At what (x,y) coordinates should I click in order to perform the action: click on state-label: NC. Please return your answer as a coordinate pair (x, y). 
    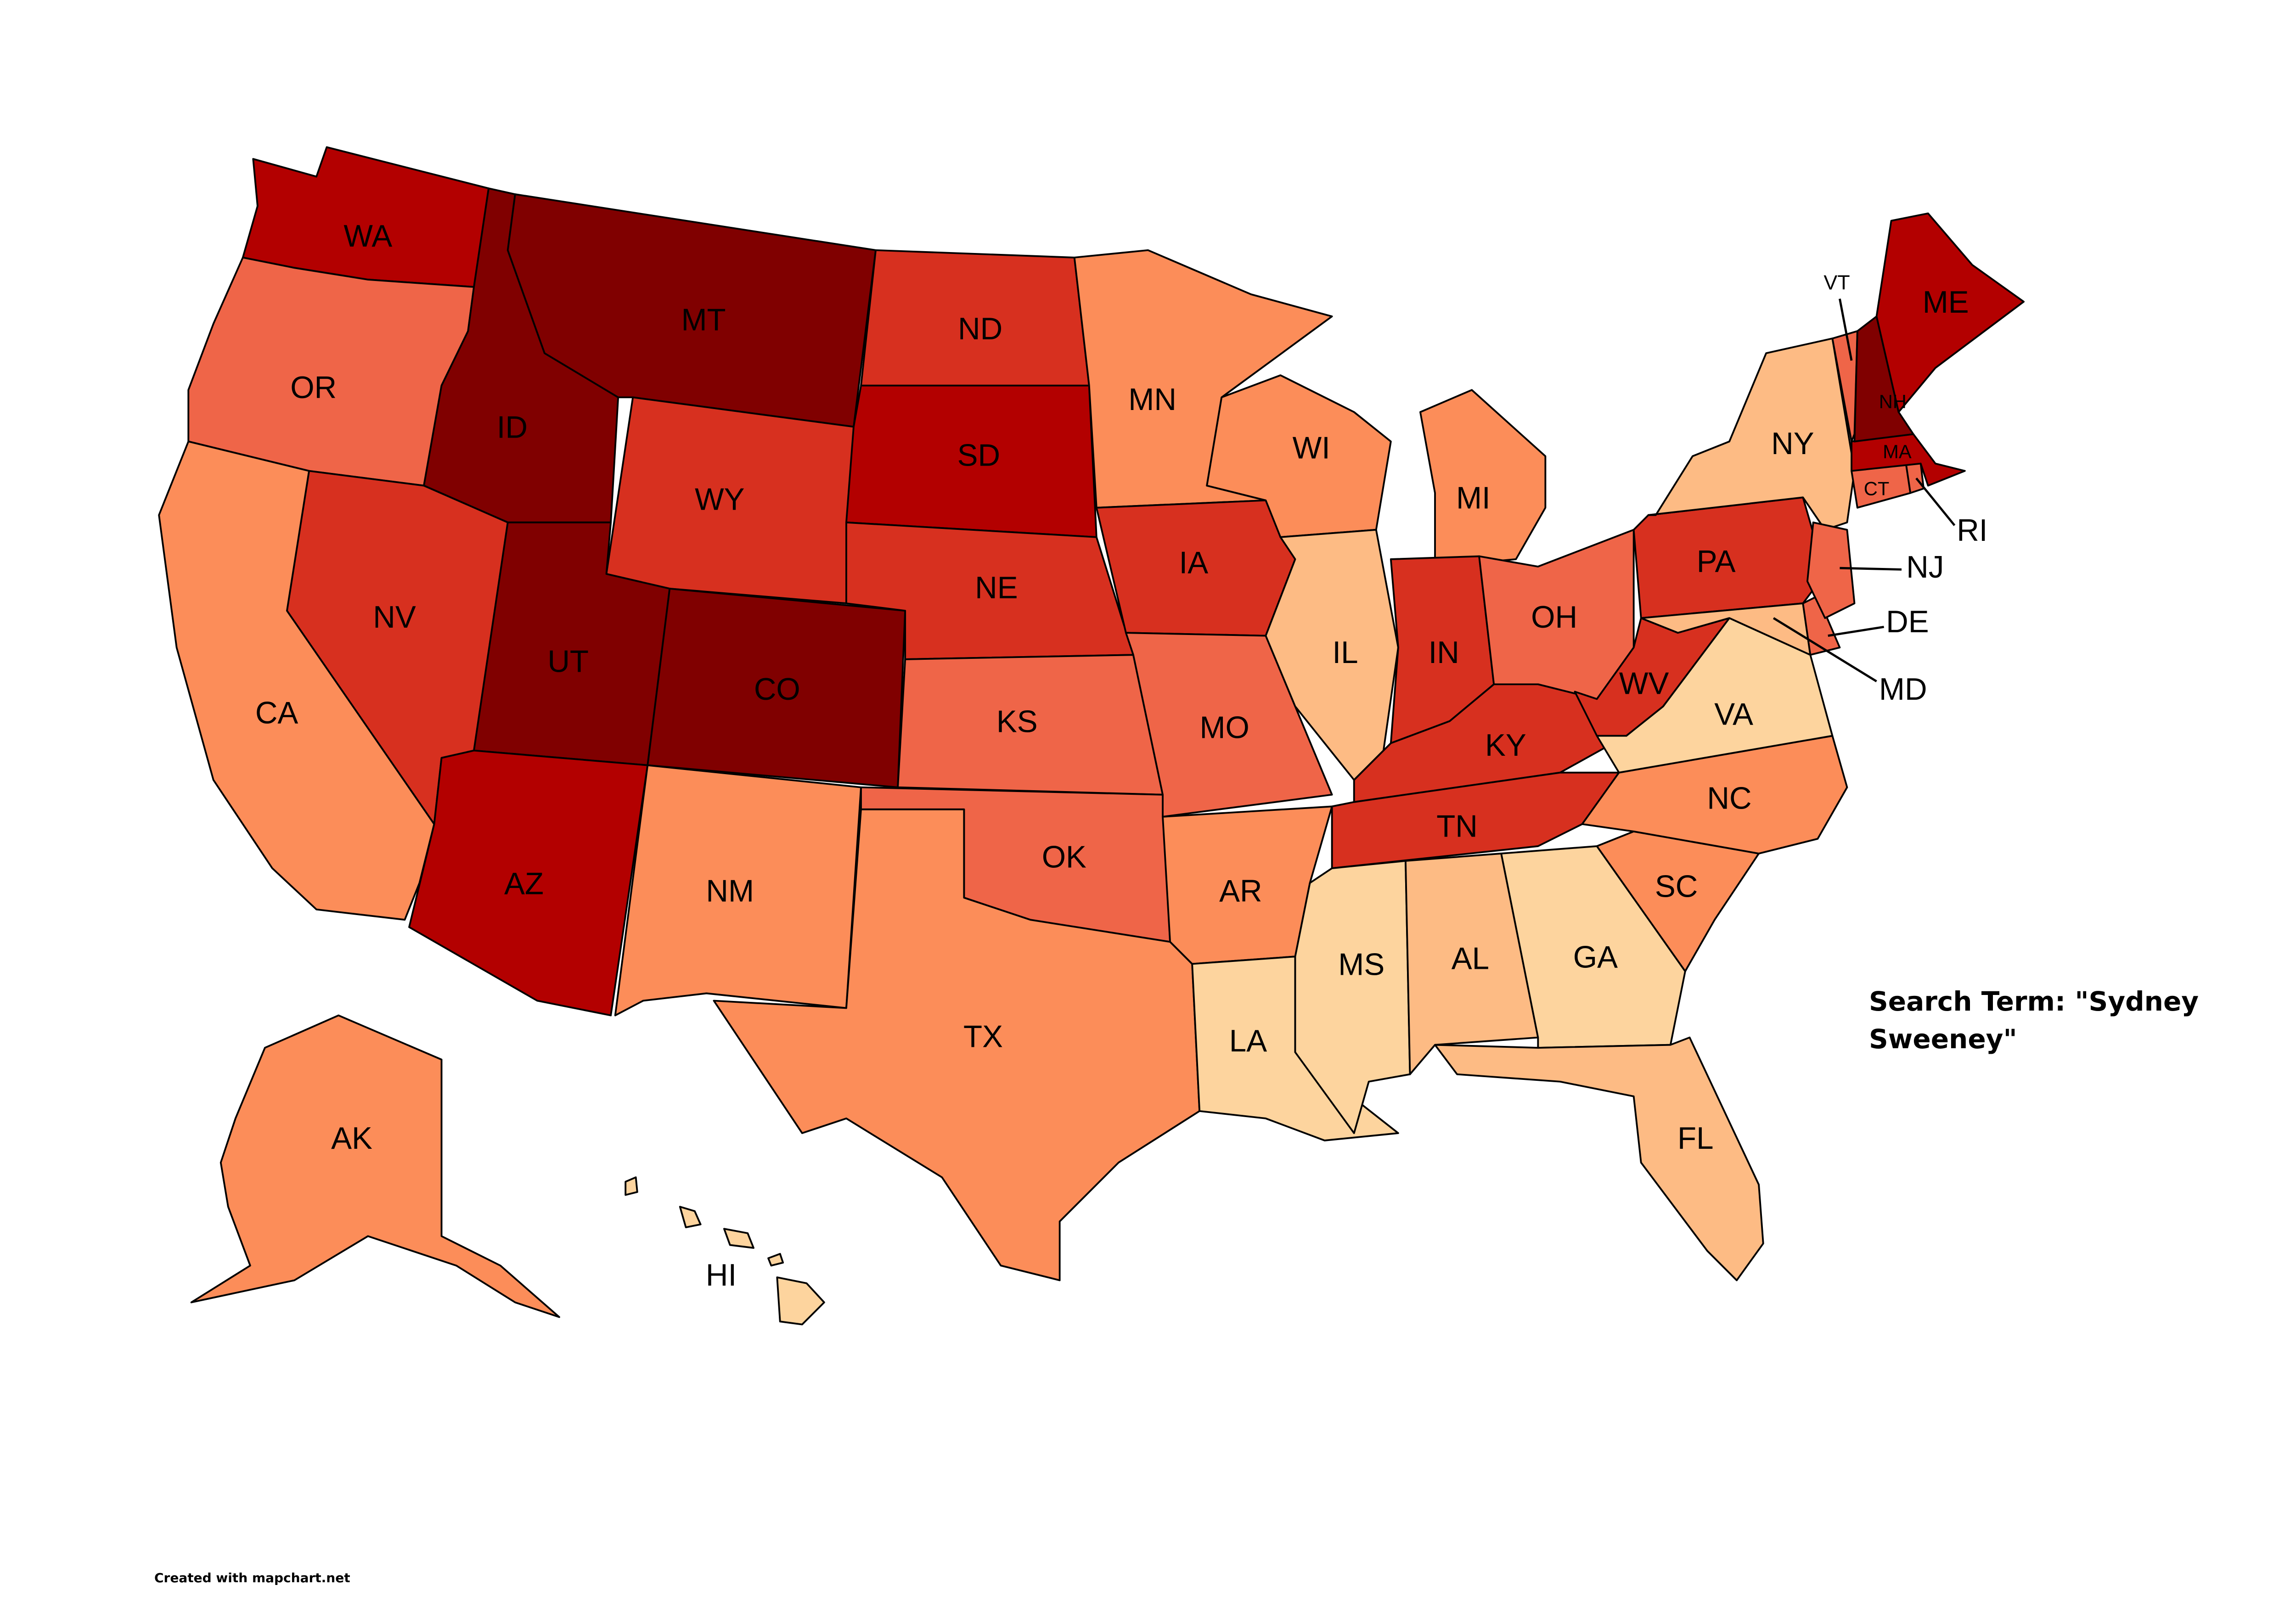
    Looking at the image, I should click on (1729, 798).